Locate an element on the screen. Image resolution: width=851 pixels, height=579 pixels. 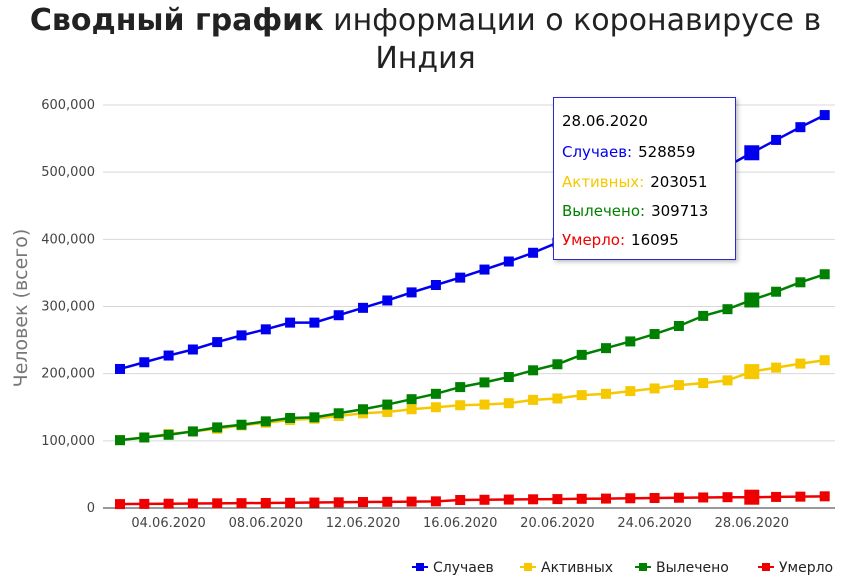
legend: Случаев Активных Вылечено Умерло is located at coordinates (622, 568).